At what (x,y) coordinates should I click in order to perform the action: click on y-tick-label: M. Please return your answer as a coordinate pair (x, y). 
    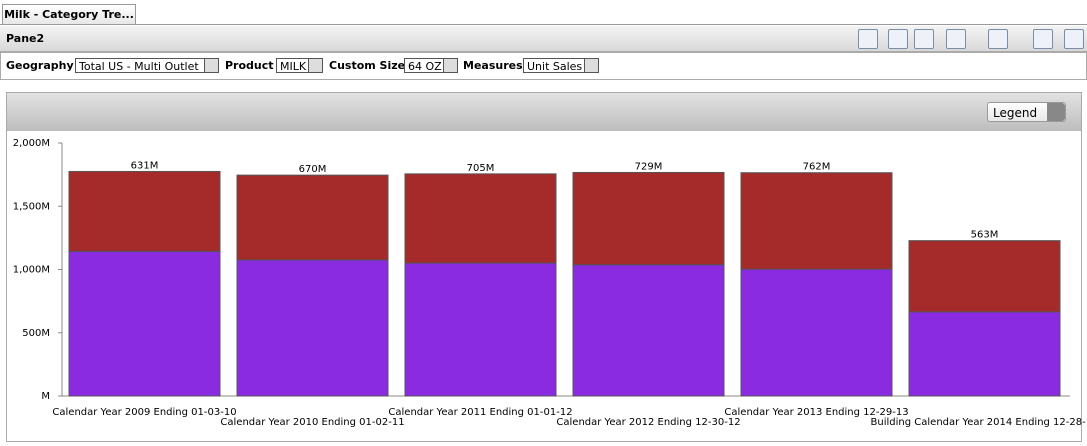
    Looking at the image, I should click on (45, 396).